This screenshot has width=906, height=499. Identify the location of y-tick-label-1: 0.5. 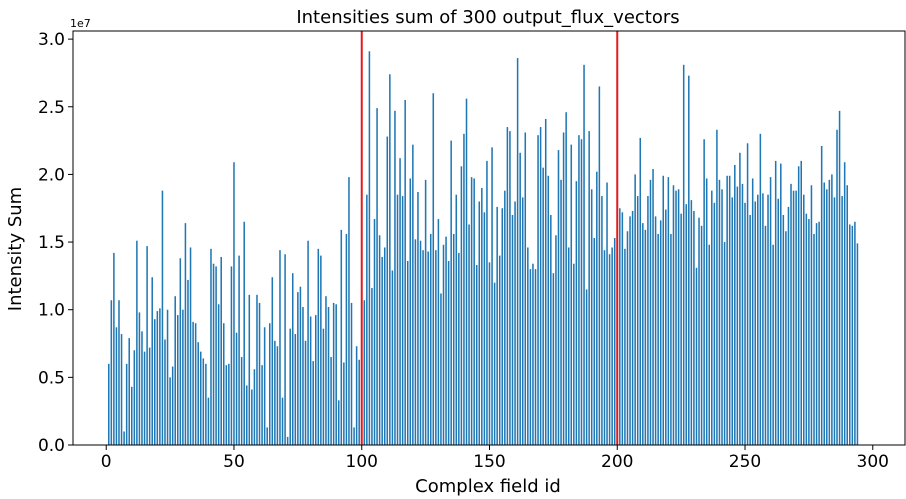
(51, 378).